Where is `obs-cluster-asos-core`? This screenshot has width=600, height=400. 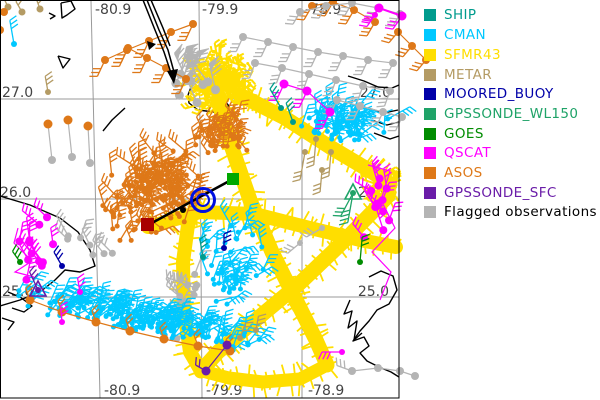
obs-cluster-asos-core is located at coordinates (154, 180).